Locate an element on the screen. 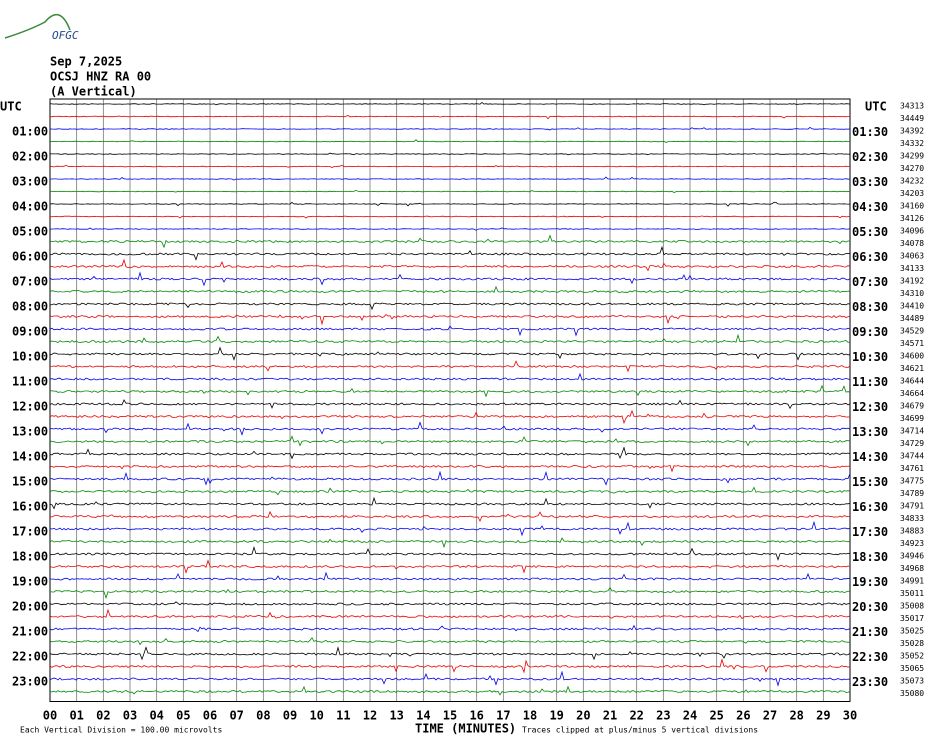 The width and height of the screenshot is (930, 744). trace-count: 34078 is located at coordinates (912, 243).